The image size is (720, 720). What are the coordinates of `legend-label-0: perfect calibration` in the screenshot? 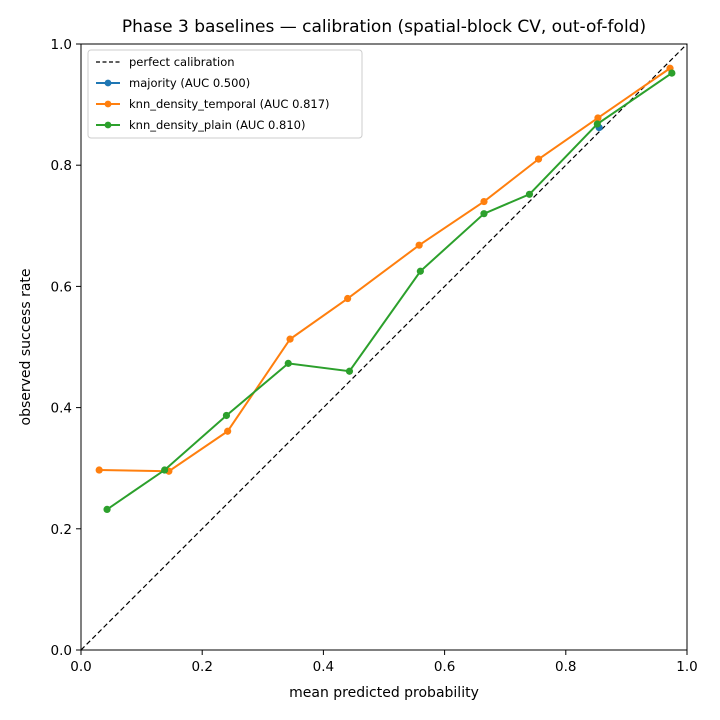 It's located at (182, 62).